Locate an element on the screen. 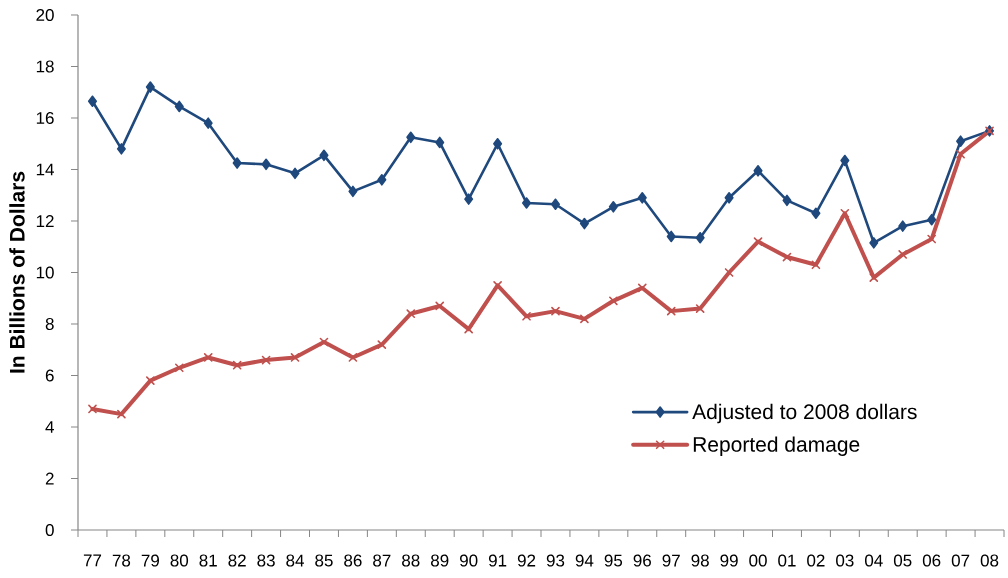 The width and height of the screenshot is (1008, 578). x-tick-label: 04 is located at coordinates (874, 560).